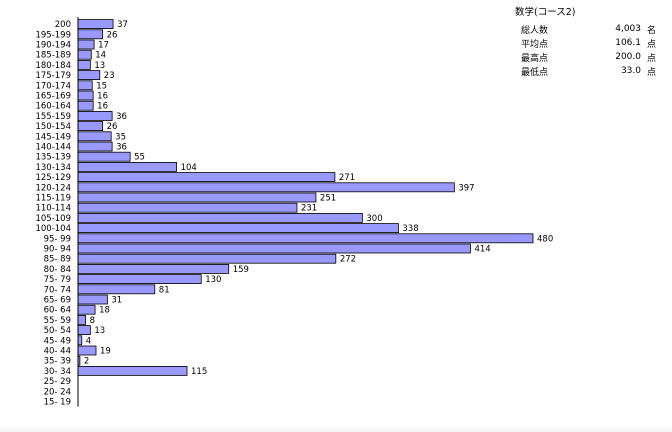  Describe the element at coordinates (57, 352) in the screenshot. I see `category-label: 40- 44` at that location.